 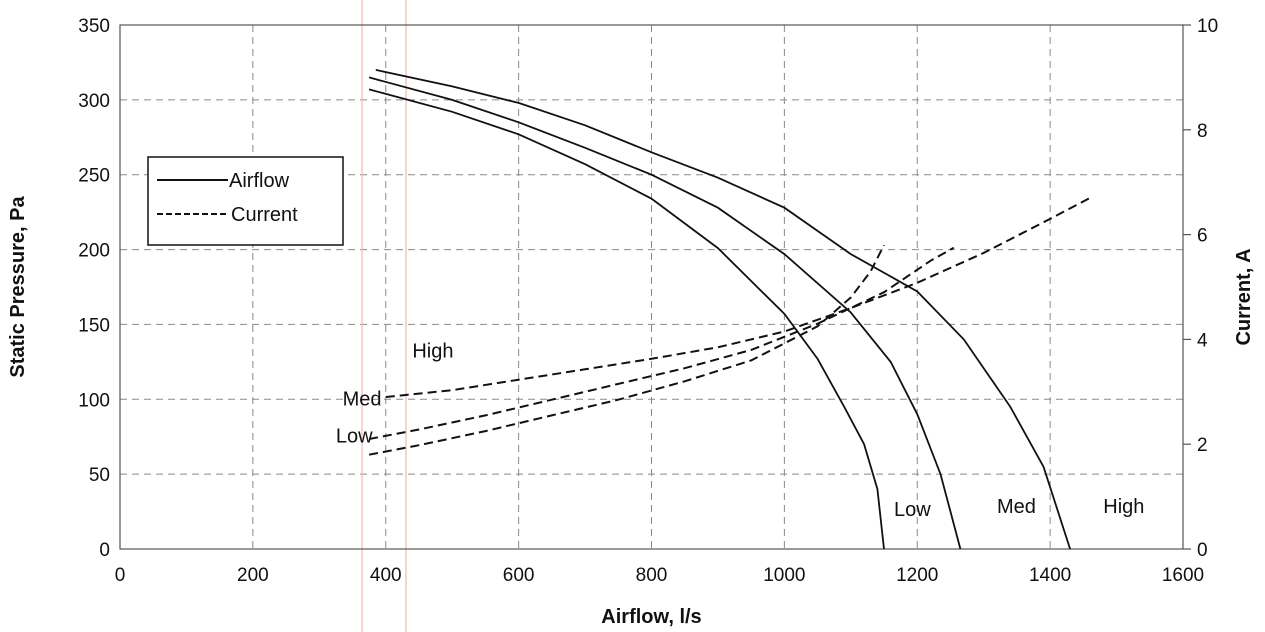 What do you see at coordinates (94, 325) in the screenshot?
I see `y-tick-label: 150` at bounding box center [94, 325].